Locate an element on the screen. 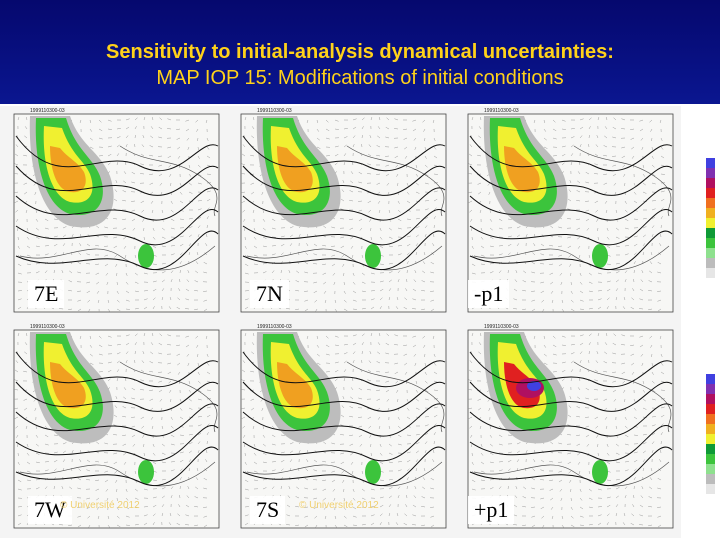 The image size is (720, 540). experiment-label: -p1 is located at coordinates (489, 294).